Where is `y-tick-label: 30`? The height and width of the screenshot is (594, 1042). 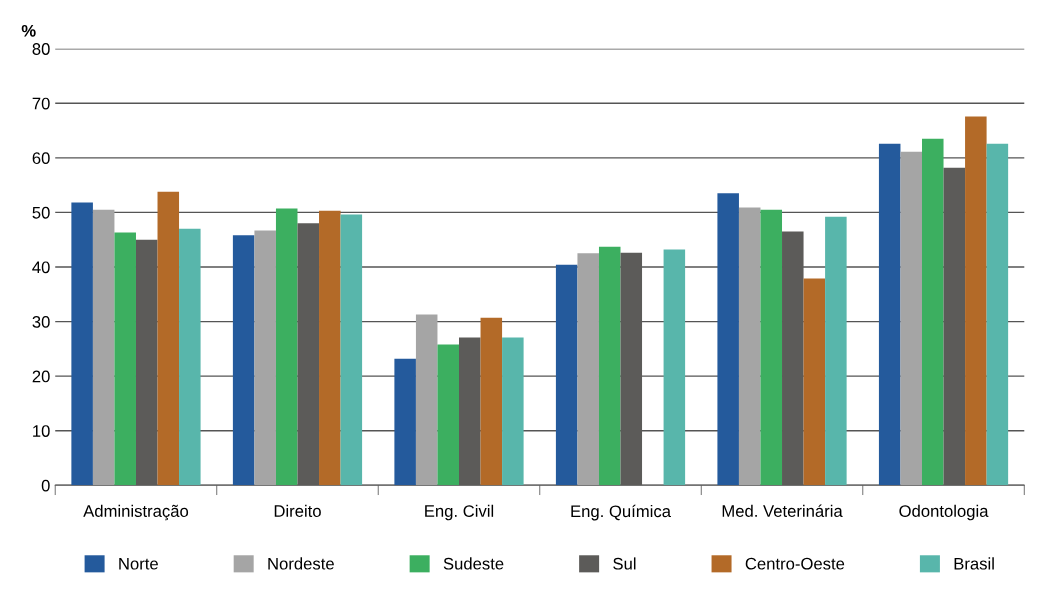 y-tick-label: 30 is located at coordinates (41, 321).